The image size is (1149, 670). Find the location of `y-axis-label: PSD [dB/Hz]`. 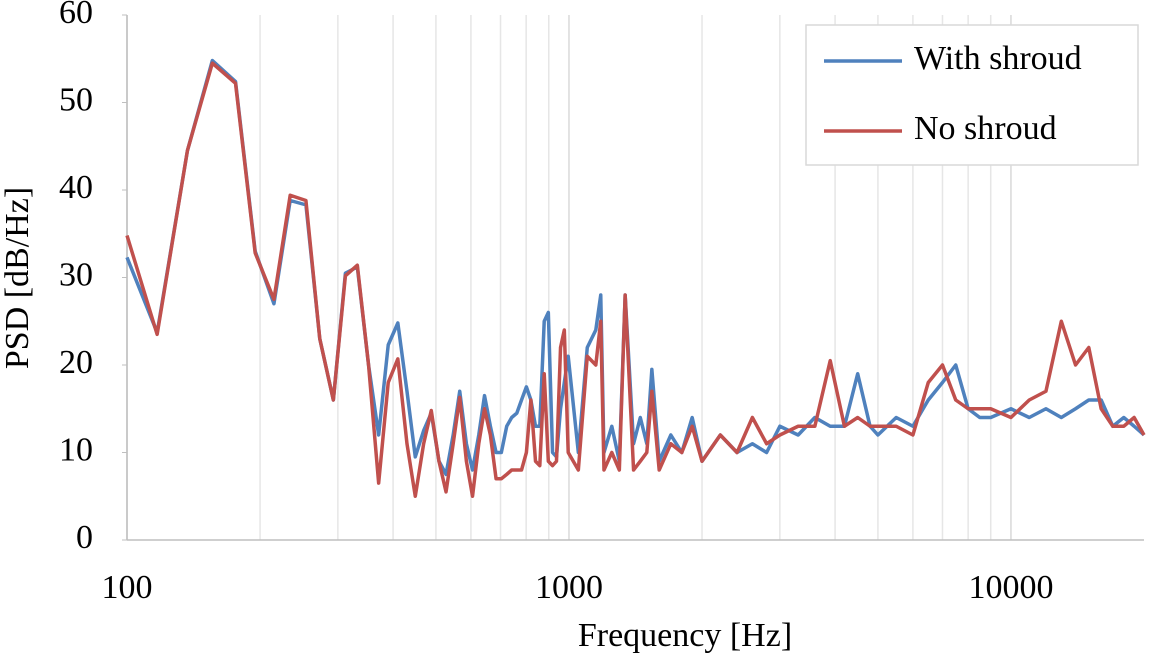

y-axis-label: PSD [dB/Hz] is located at coordinates (18, 278).